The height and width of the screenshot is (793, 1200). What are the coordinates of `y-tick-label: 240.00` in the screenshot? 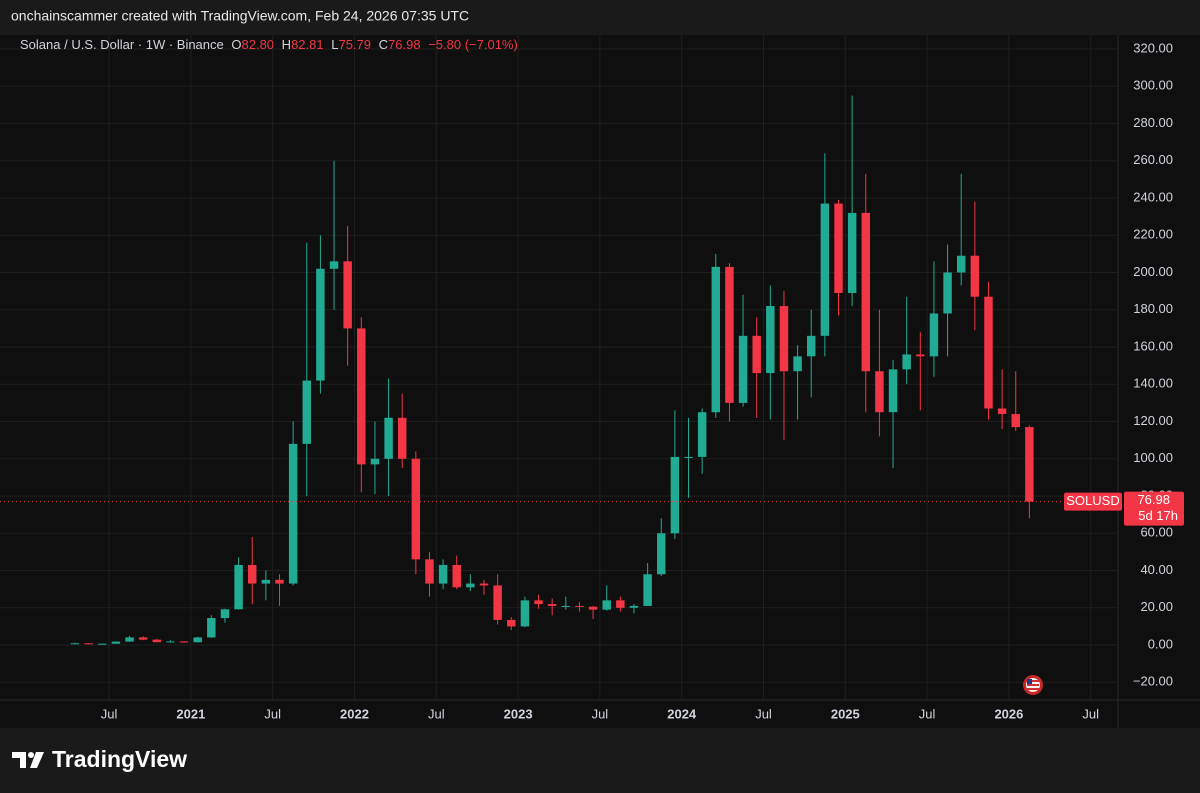 It's located at (1153, 196).